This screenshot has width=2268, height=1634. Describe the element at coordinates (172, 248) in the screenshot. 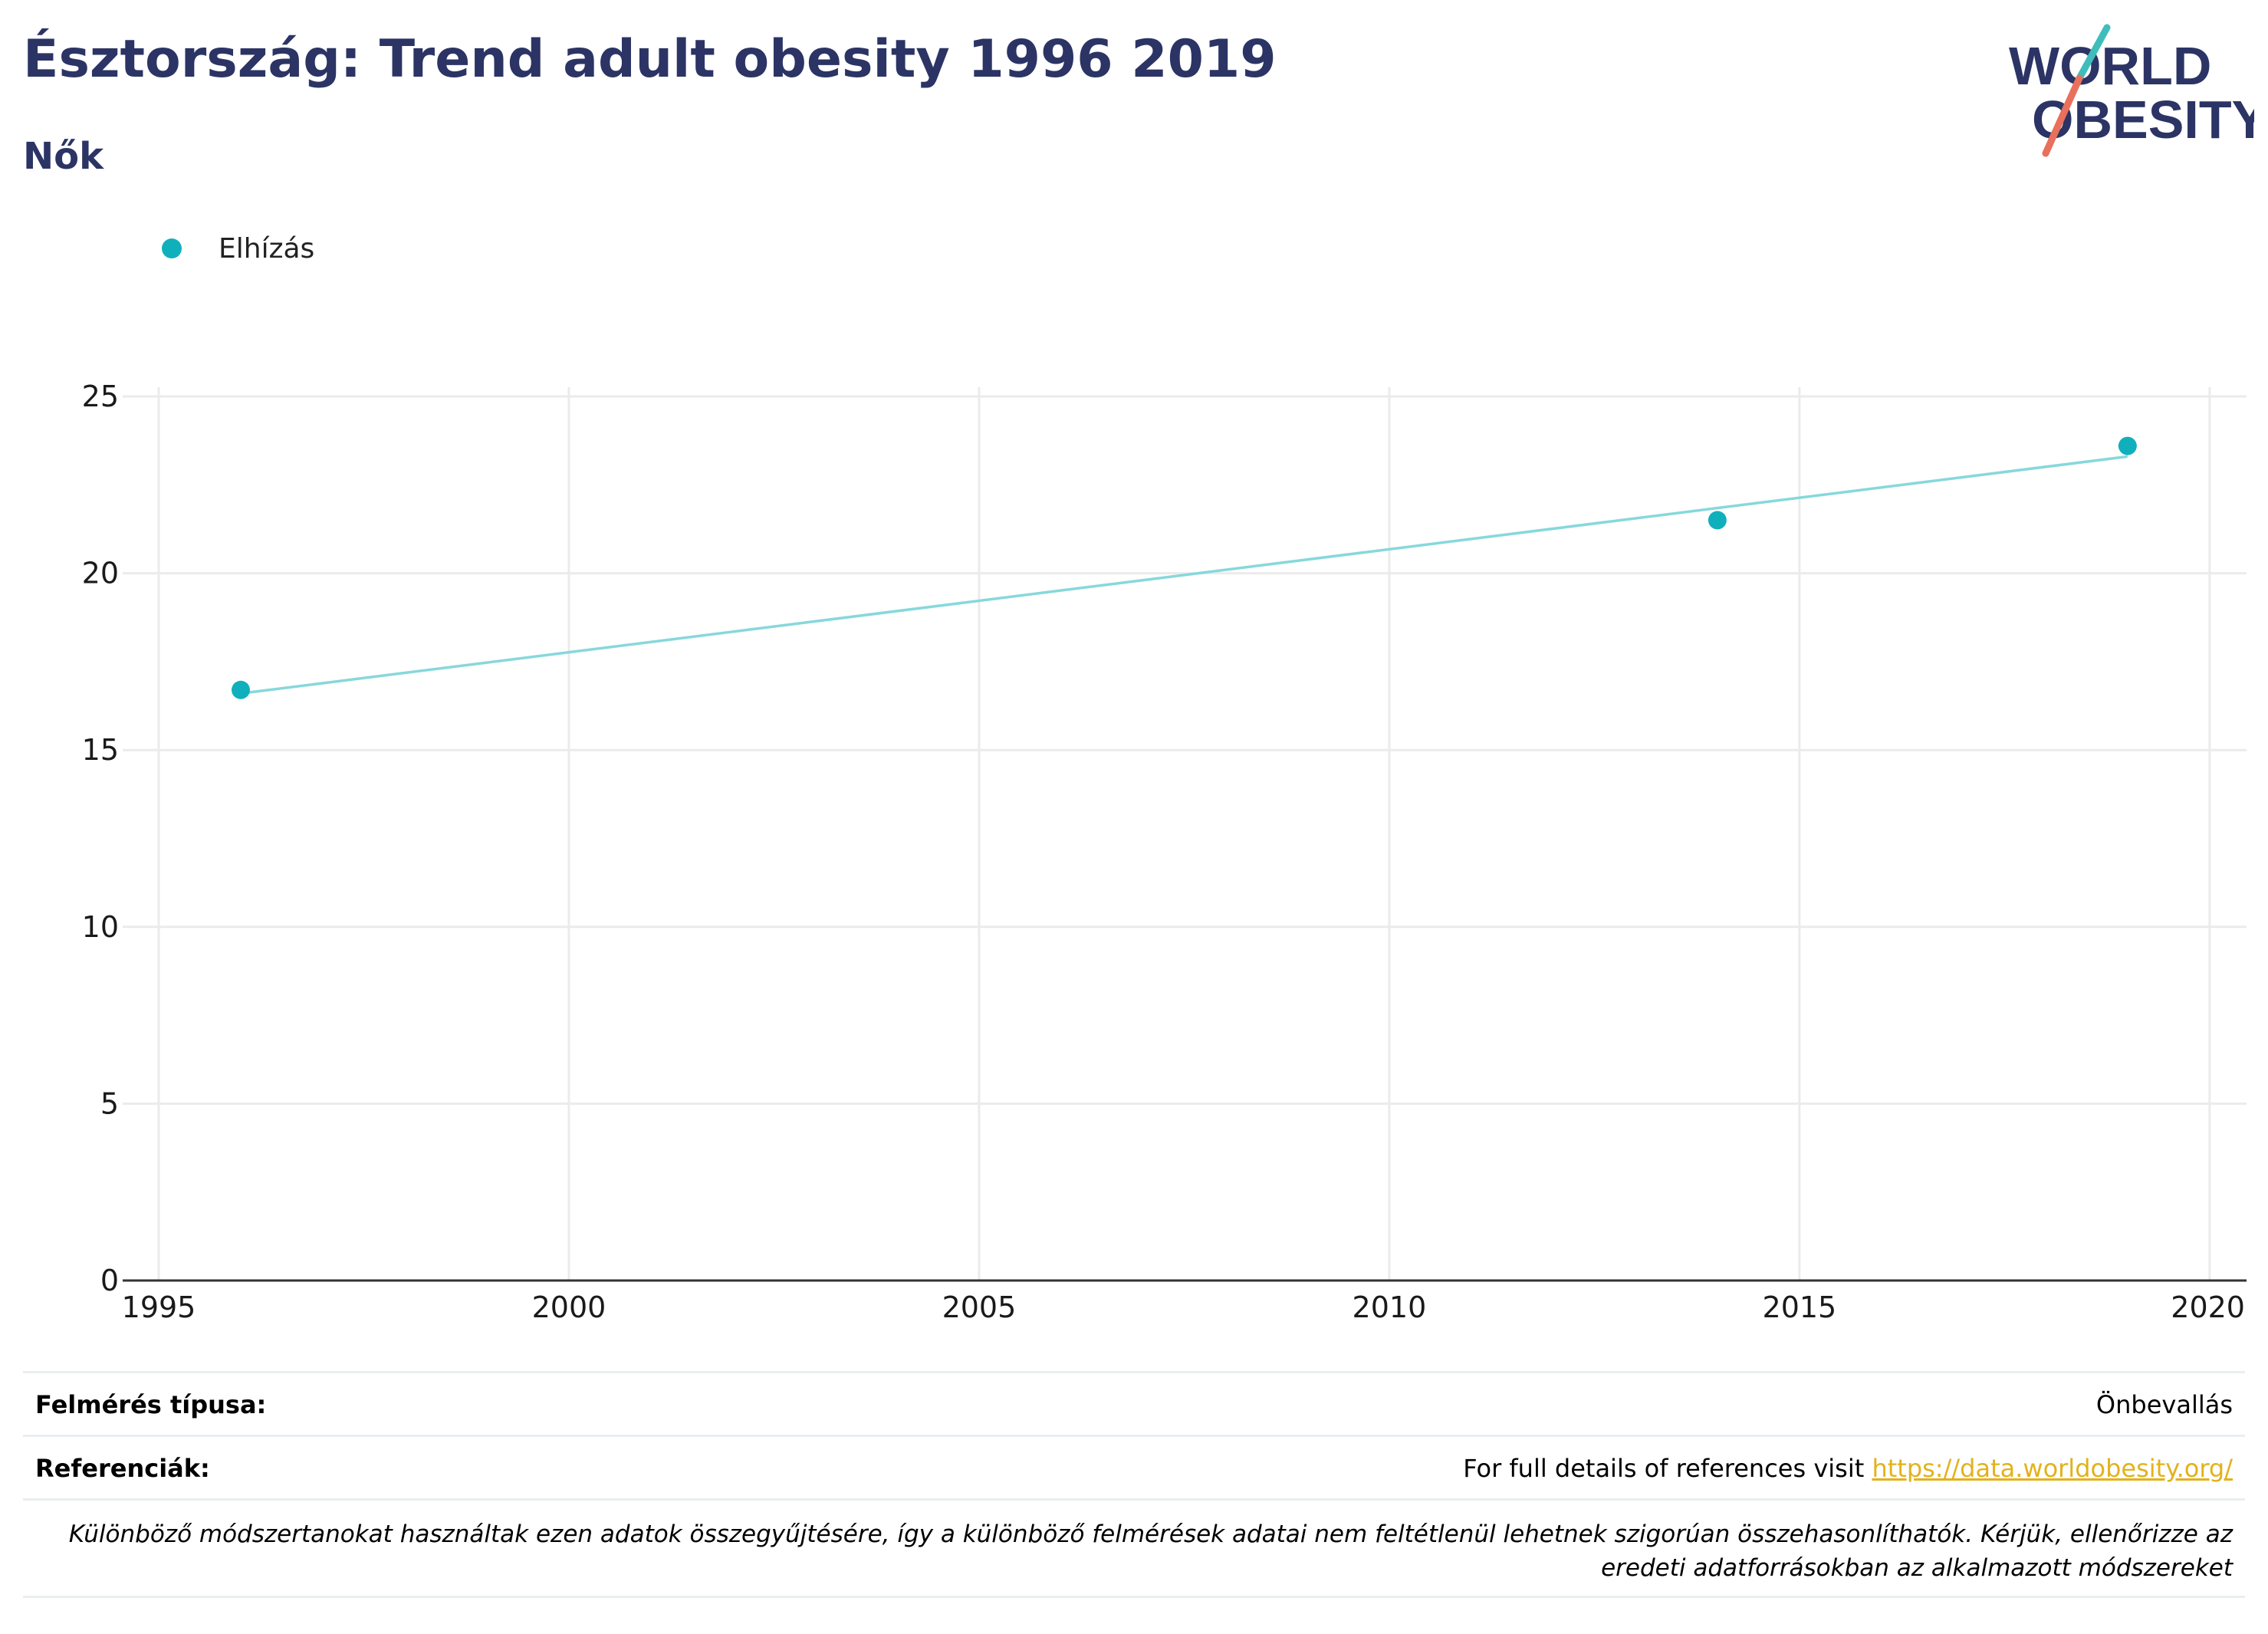

I see `legend-marker-elhizas` at that location.